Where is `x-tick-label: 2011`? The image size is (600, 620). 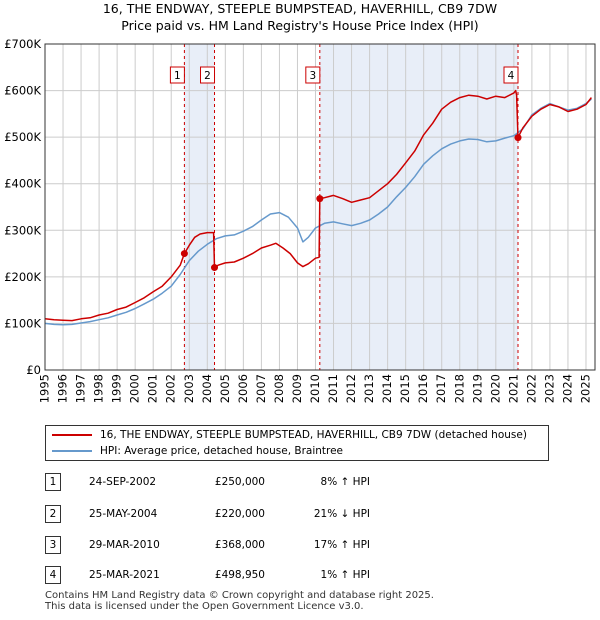
x-tick-label: 2011 is located at coordinates (333, 388).